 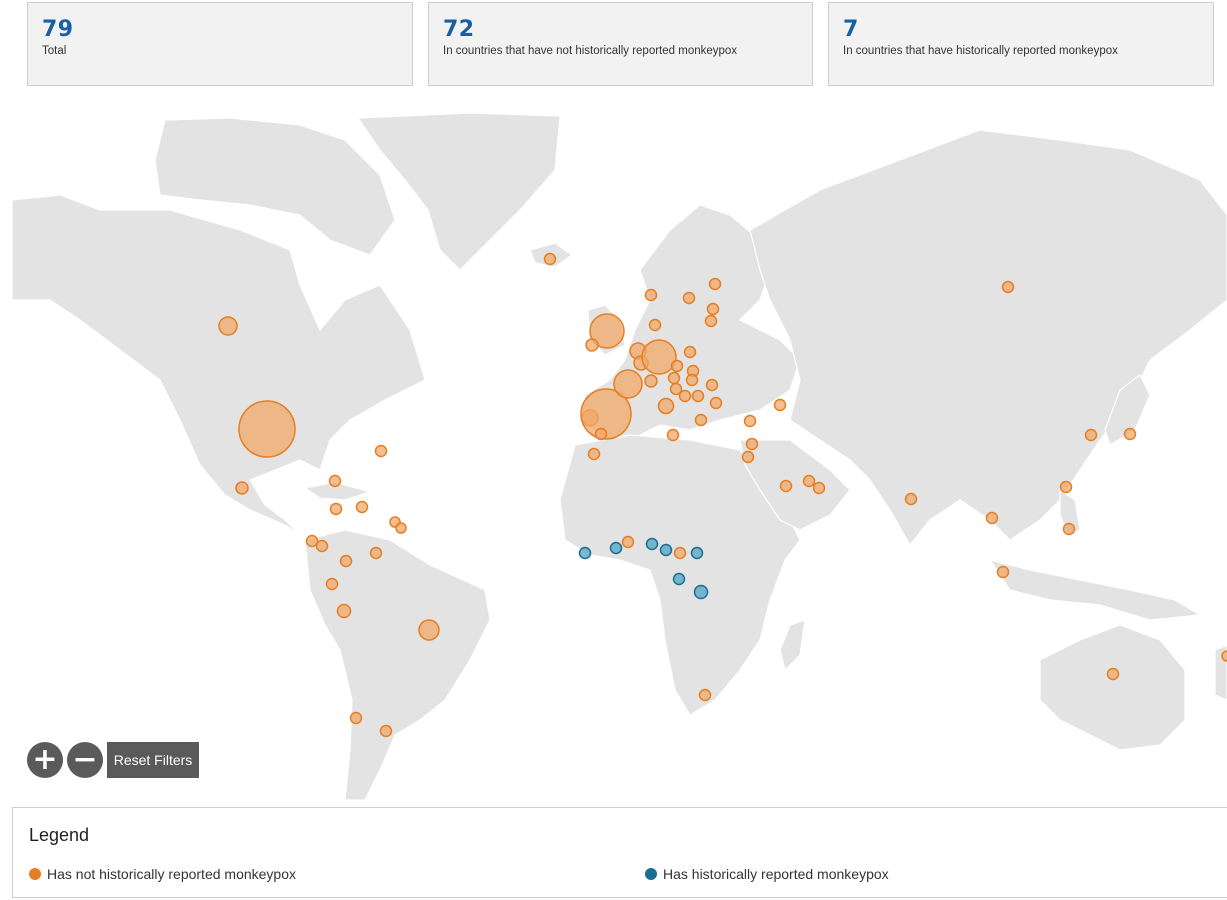 What do you see at coordinates (59, 835) in the screenshot?
I see `legend-title: Legend` at bounding box center [59, 835].